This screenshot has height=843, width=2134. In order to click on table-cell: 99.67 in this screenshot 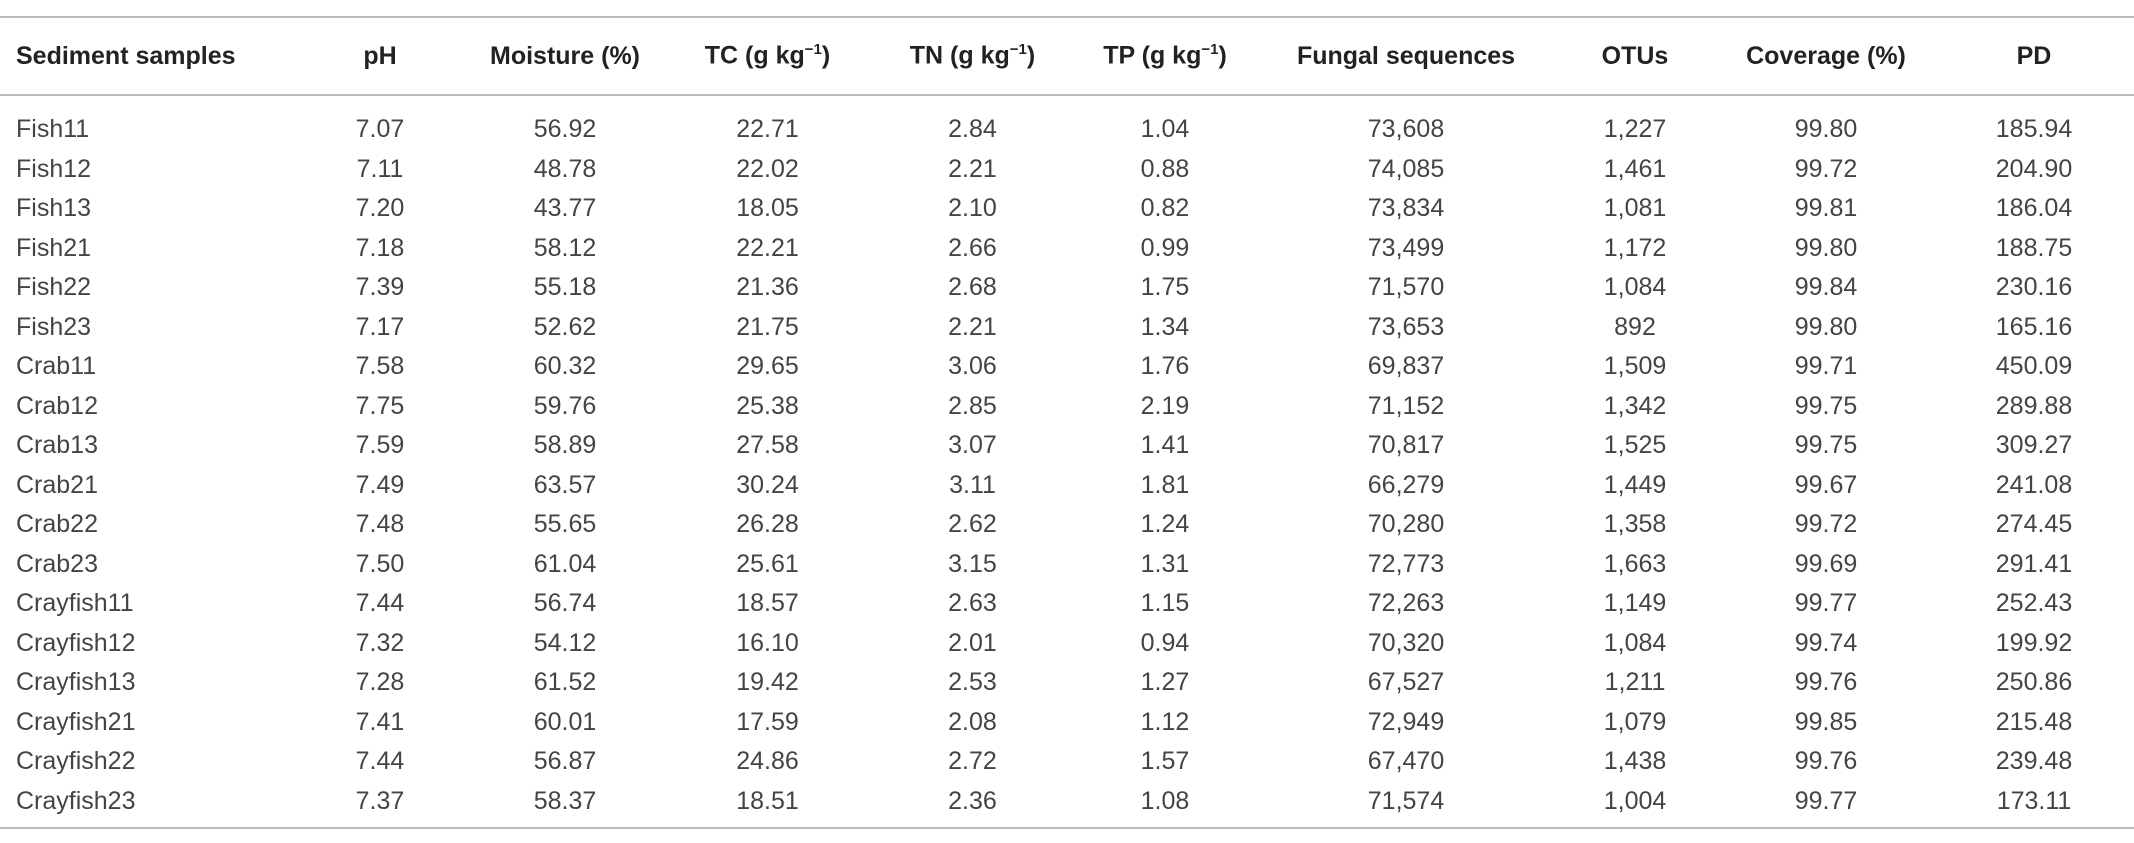, I will do `click(1826, 484)`.